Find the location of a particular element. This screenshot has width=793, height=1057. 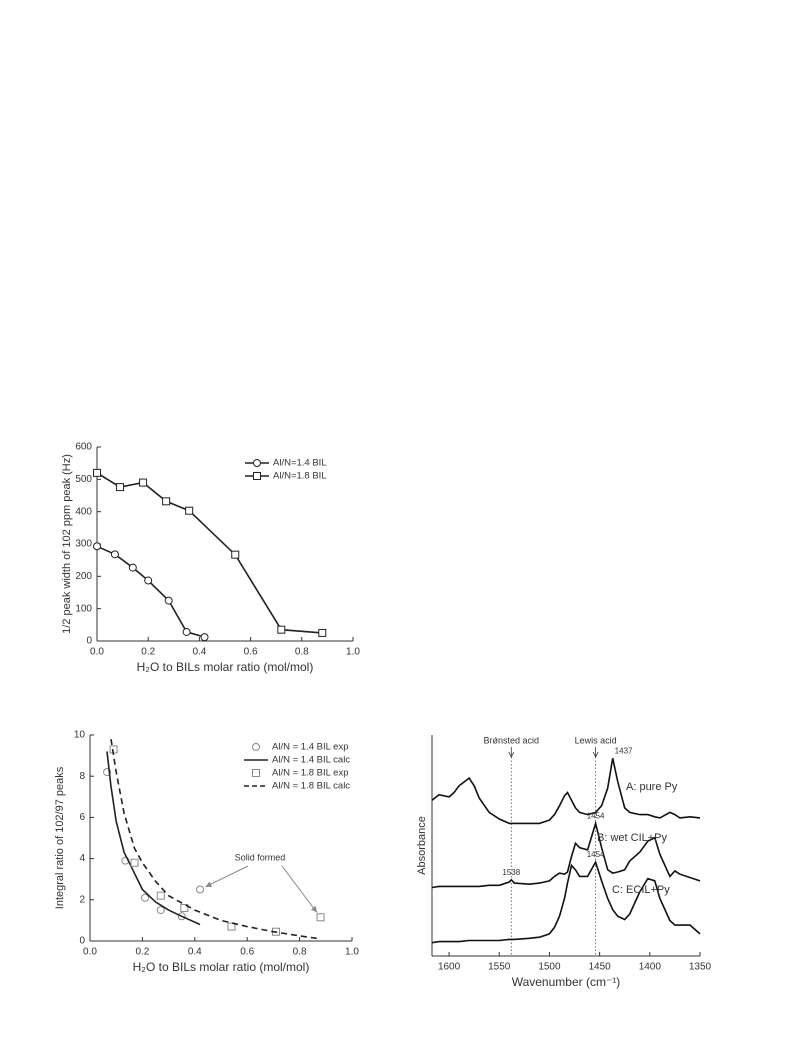

legend-label: Al/N = 1.4 BIL calc is located at coordinates (311, 760).